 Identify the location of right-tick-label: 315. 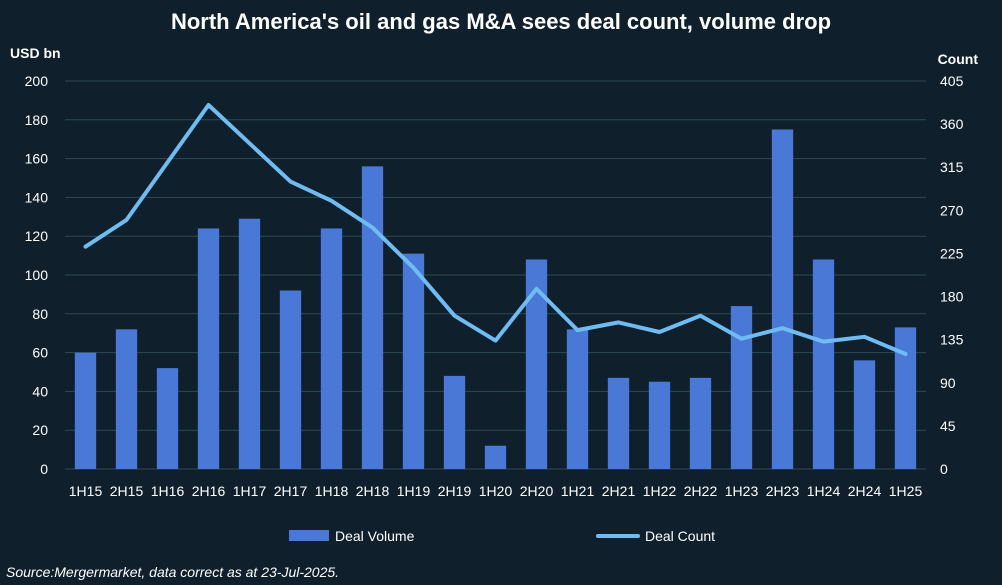
(952, 167).